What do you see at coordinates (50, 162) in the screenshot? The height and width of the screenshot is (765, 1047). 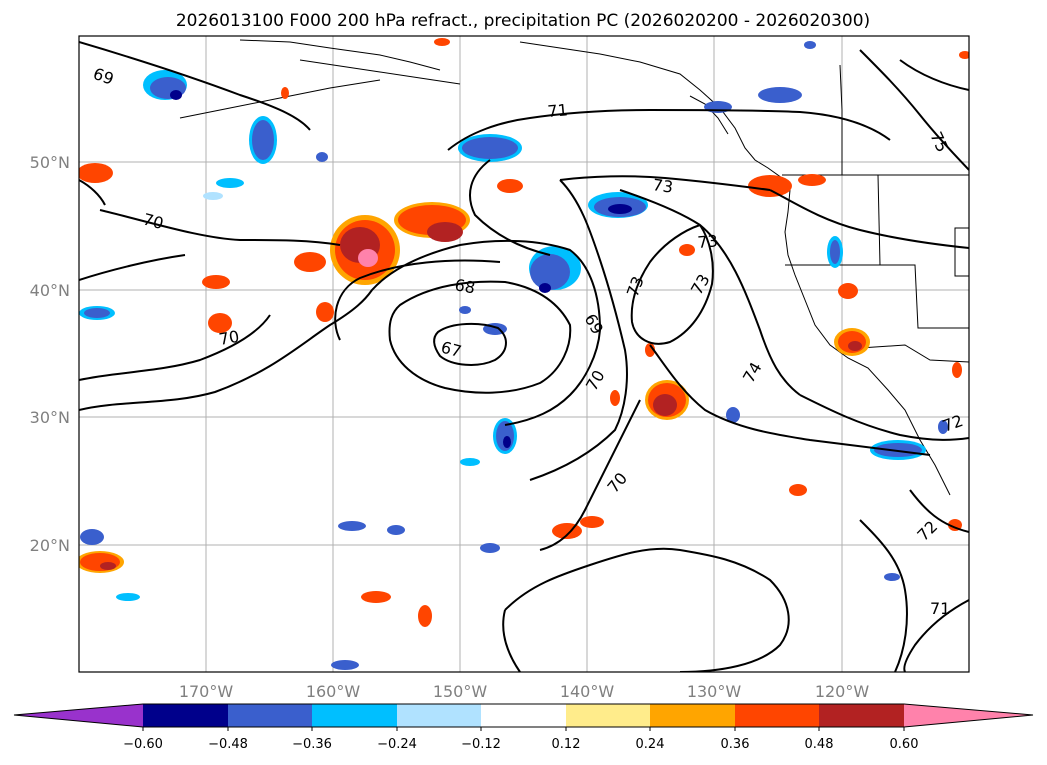 I see `lat-label: 50°N` at bounding box center [50, 162].